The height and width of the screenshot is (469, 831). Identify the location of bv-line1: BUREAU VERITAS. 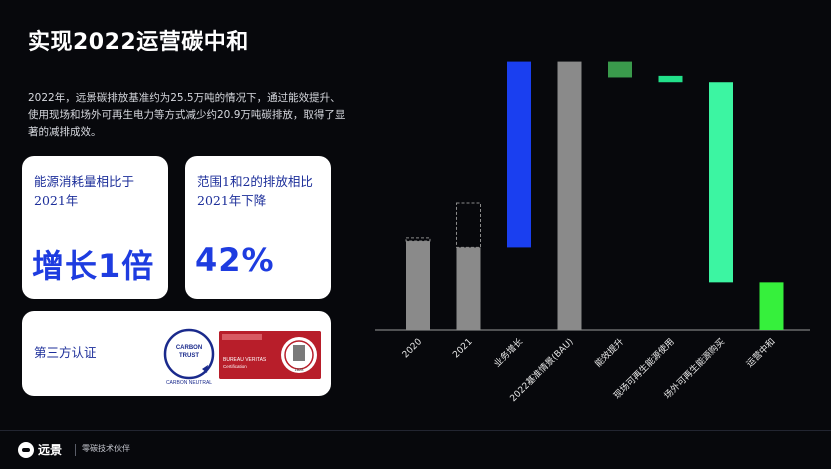
(245, 360).